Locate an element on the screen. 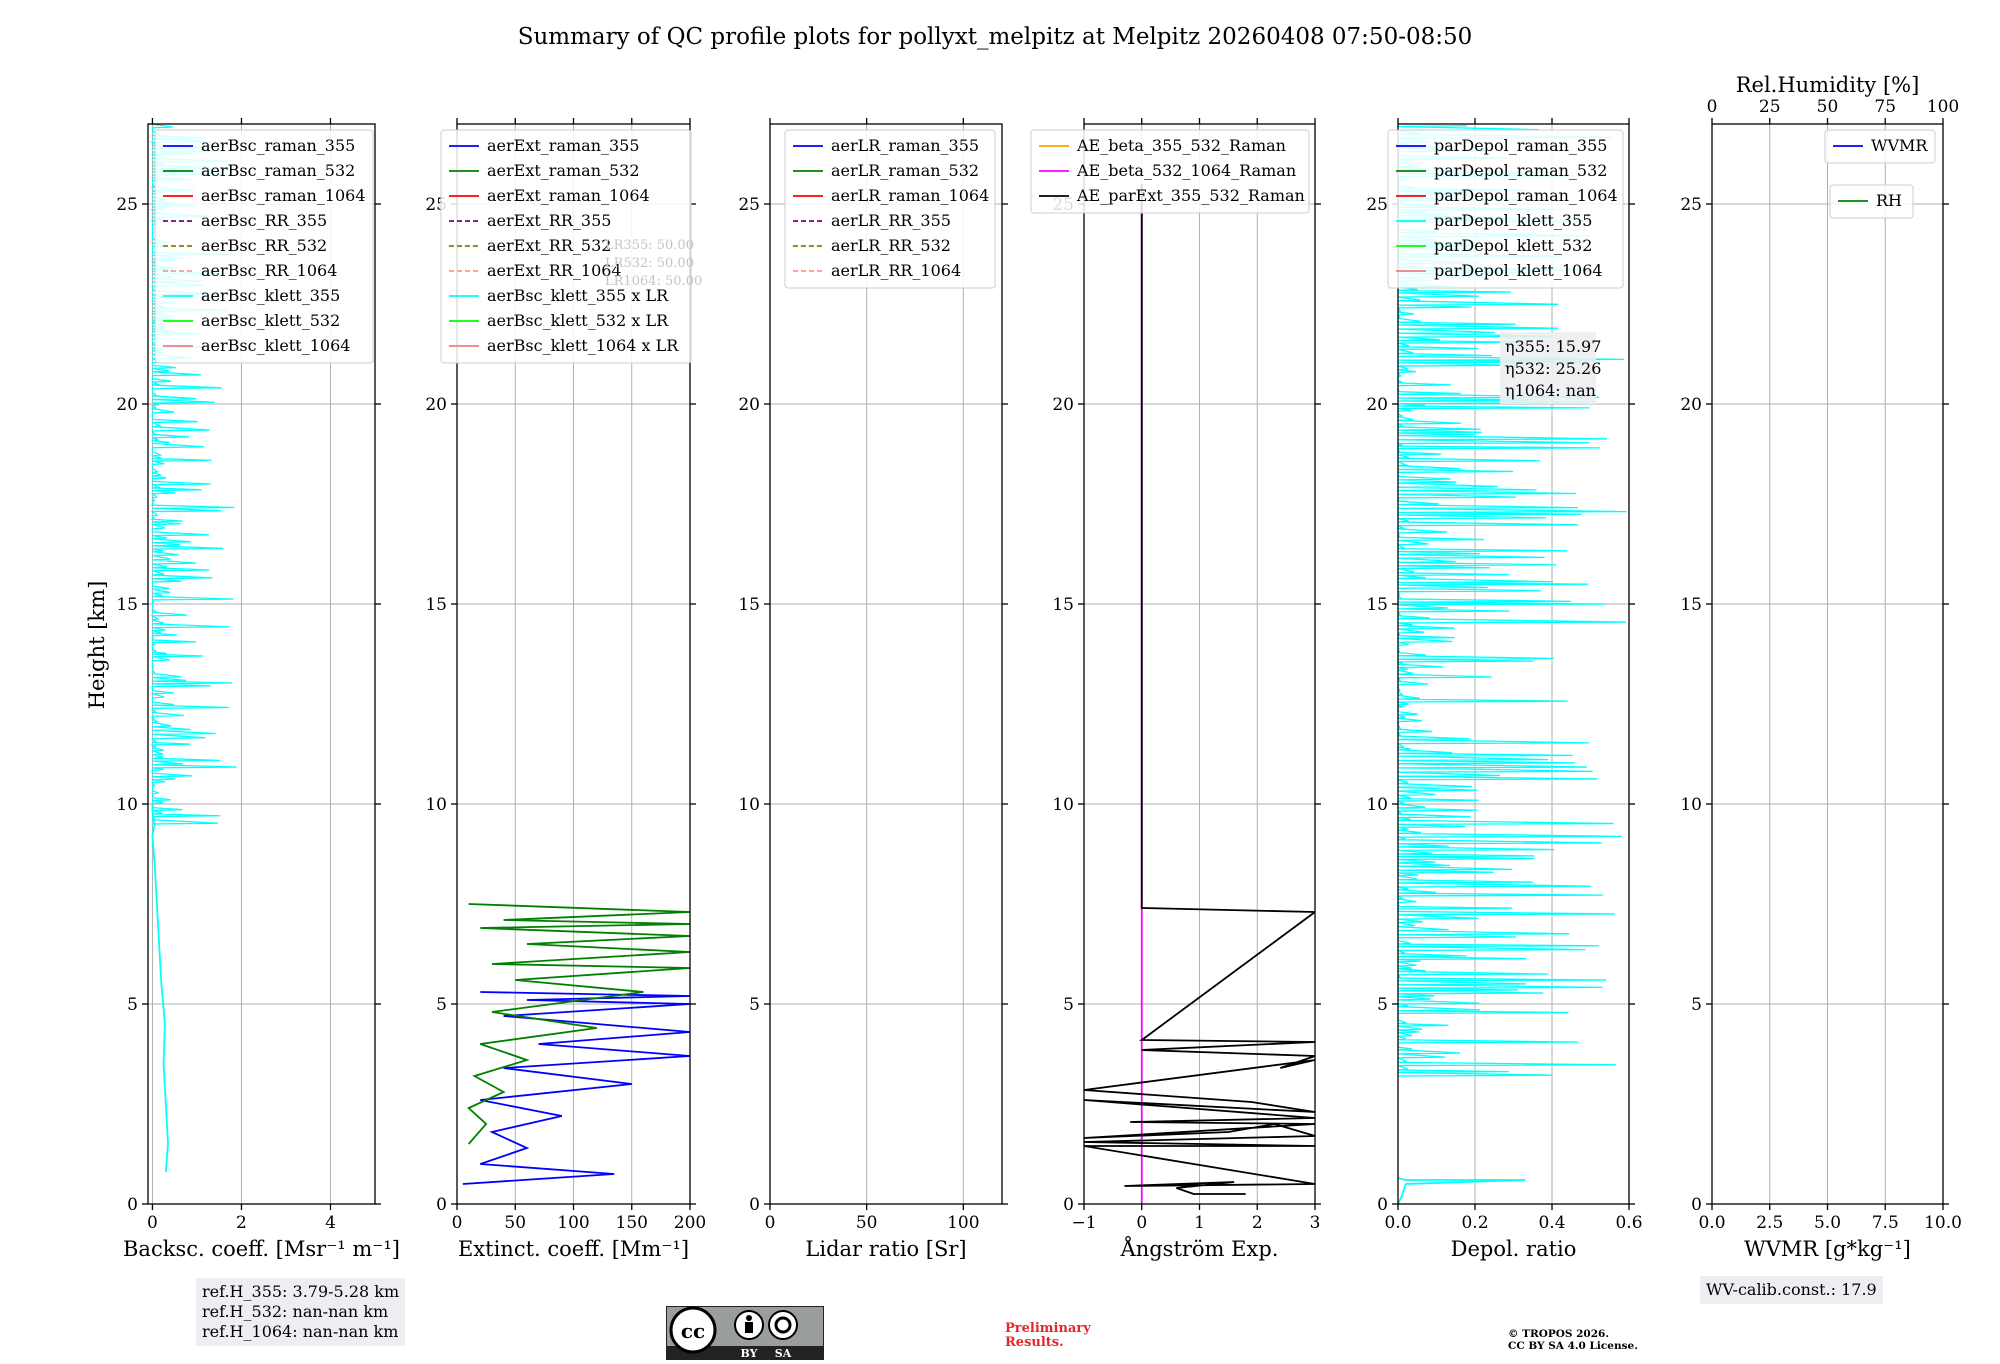  cc-logo-text: cc is located at coordinates (693, 1331).